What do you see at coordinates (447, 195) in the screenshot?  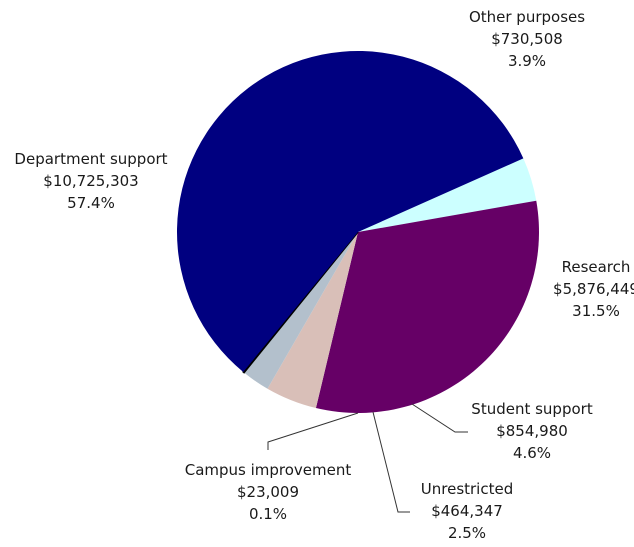 I see `pie-slice-other-purposes` at bounding box center [447, 195].